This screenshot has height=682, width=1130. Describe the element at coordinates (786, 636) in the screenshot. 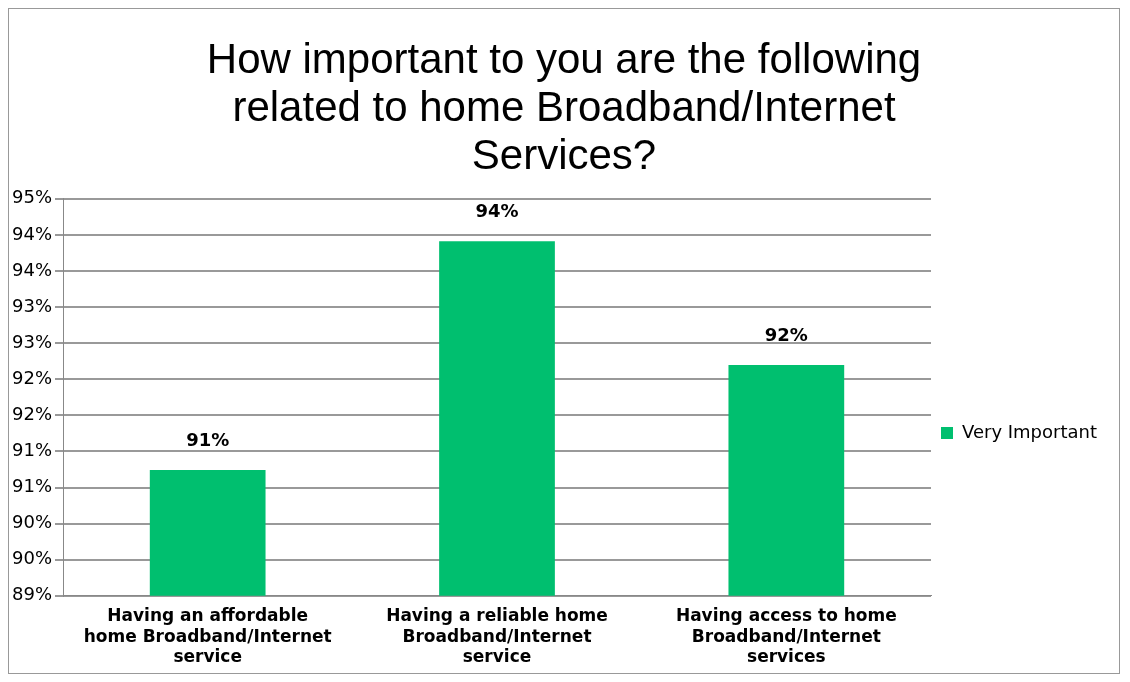

I see `x-tick-label: Having access to home Broadband/Internet services` at that location.